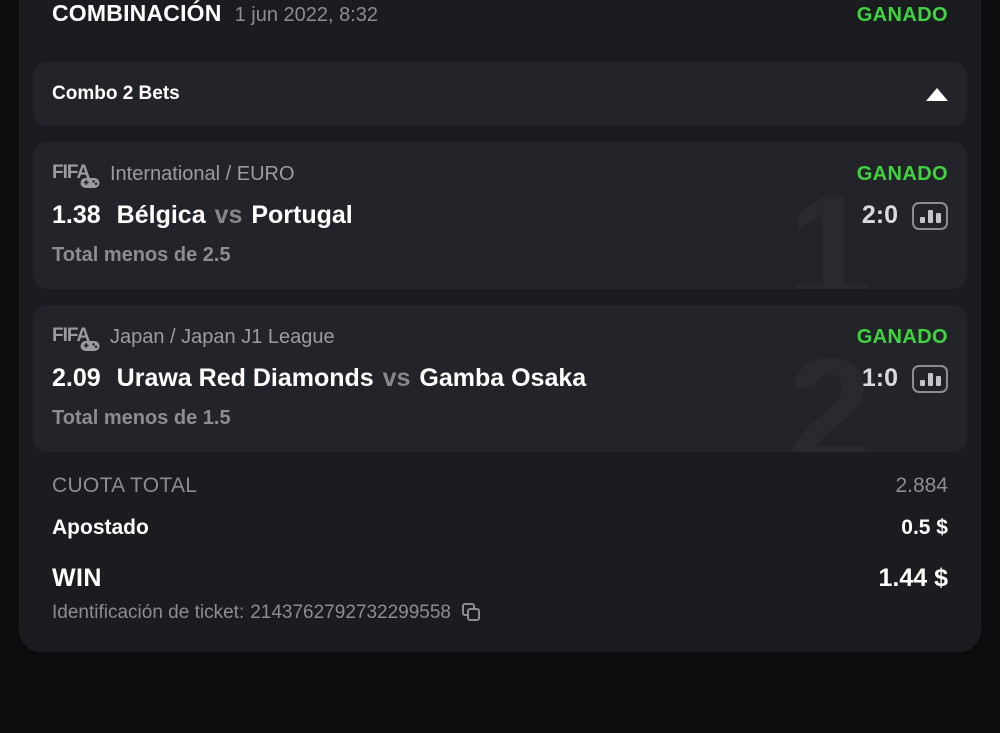 The image size is (1000, 733). I want to click on ticket-header: COMBINACIÓN 1 jun 2022, 8:32 GANADO, so click(500, 27).